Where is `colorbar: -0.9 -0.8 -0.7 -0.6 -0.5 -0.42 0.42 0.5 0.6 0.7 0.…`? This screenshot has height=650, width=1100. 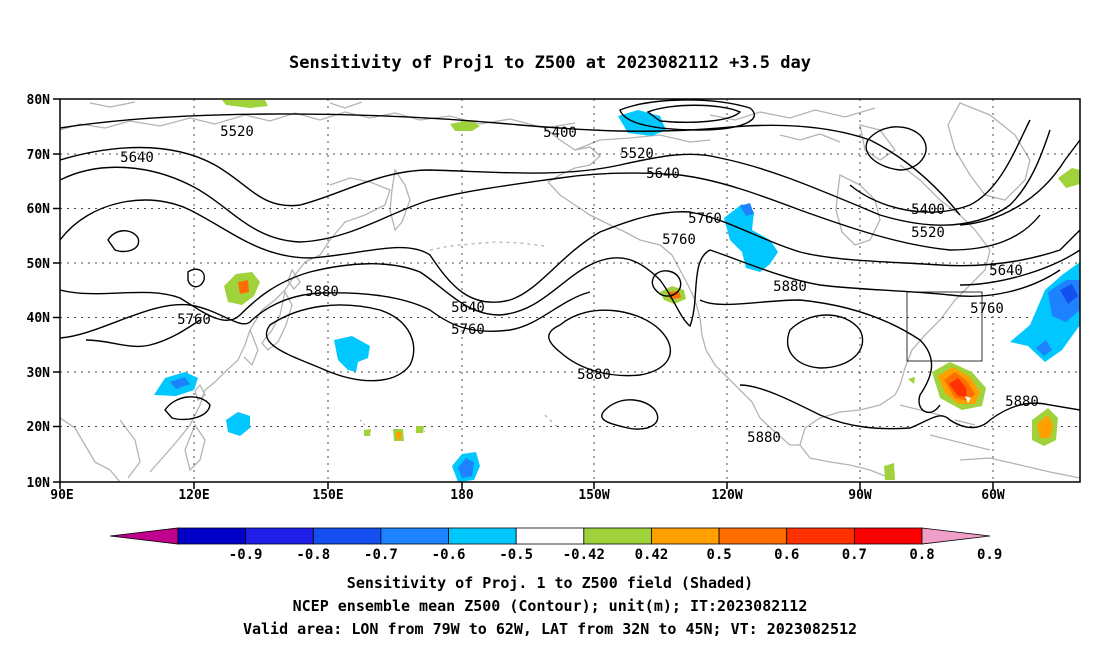 colorbar: -0.9 -0.8 -0.7 -0.6 -0.5 -0.42 0.42 0.5 0.6 0.7 0.… is located at coordinates (555, 545).